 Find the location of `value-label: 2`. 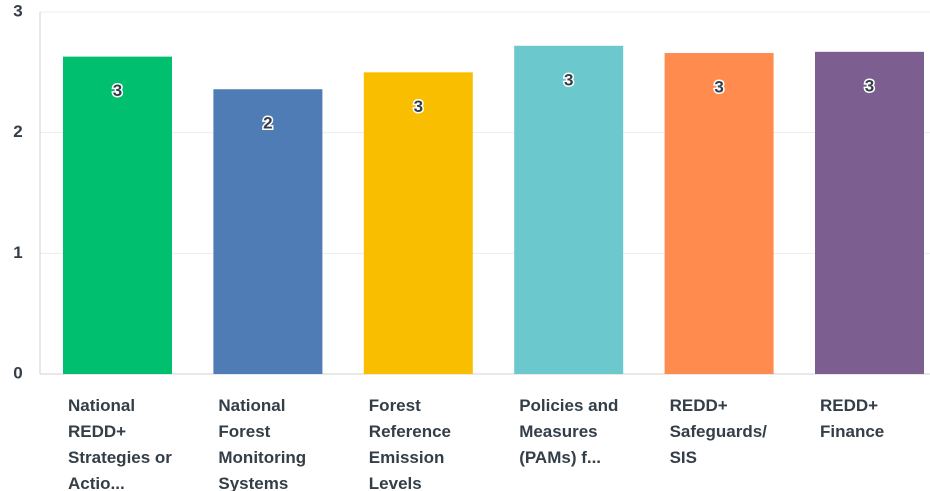

value-label: 2 is located at coordinates (267, 123).